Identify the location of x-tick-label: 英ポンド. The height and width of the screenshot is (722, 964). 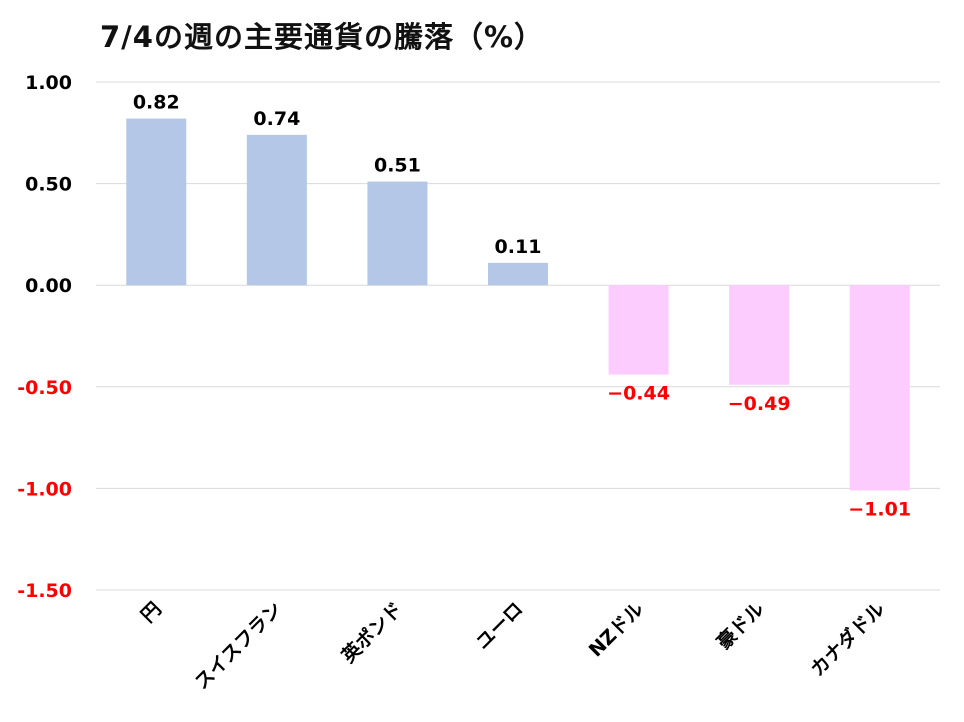
(372, 632).